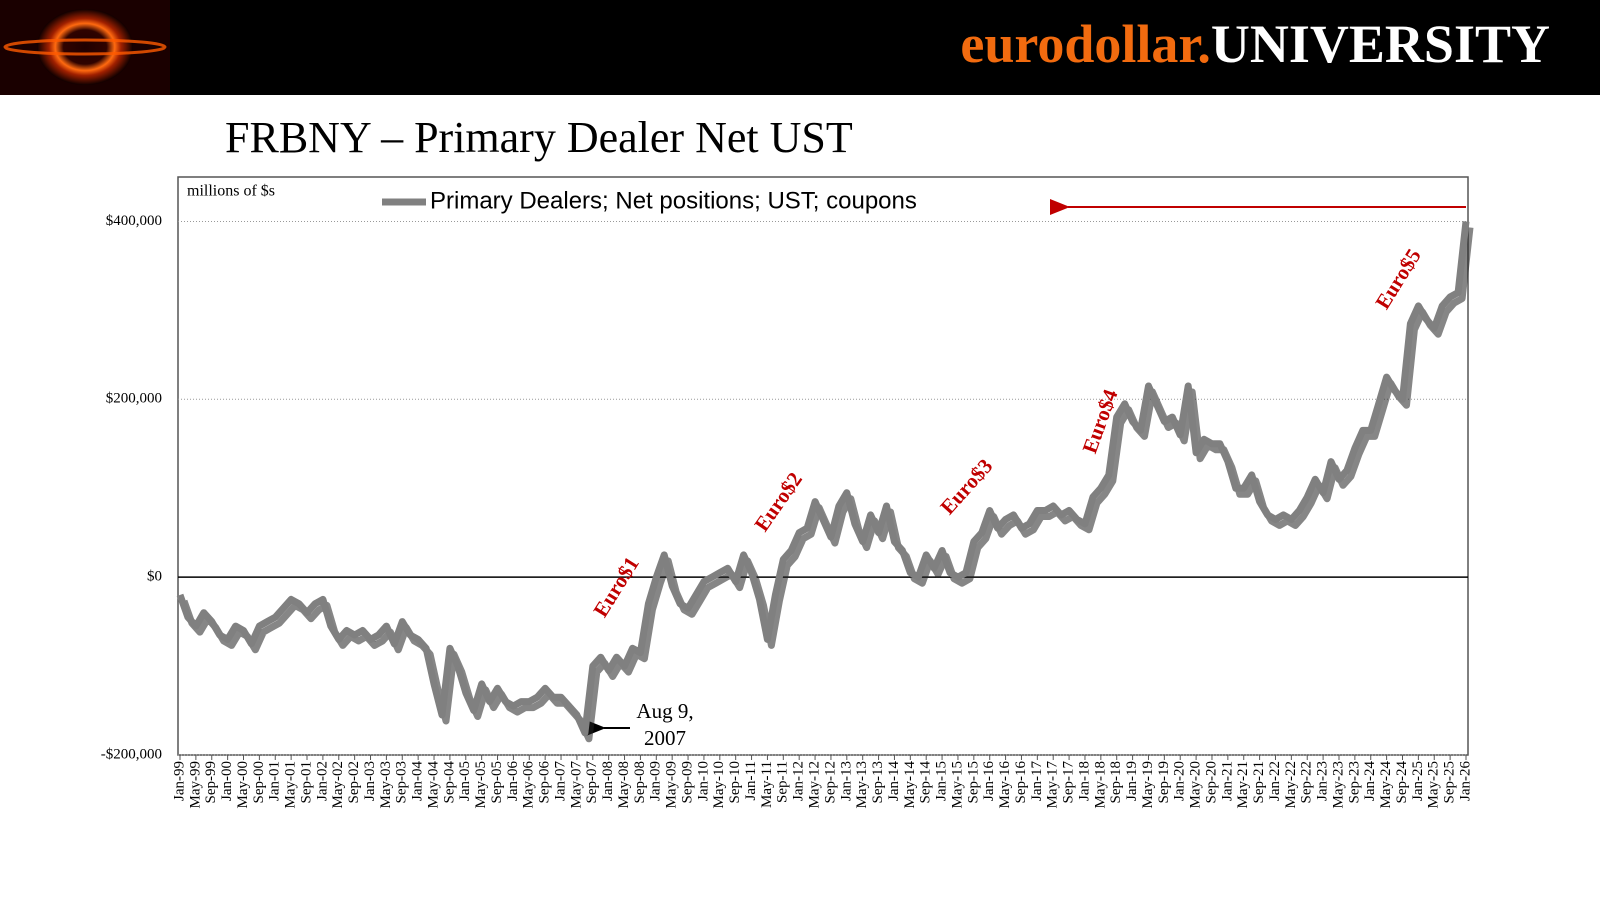 Image resolution: width=1600 pixels, height=900 pixels. What do you see at coordinates (560, 781) in the screenshot?
I see `x-tick-label: Jan-07` at bounding box center [560, 781].